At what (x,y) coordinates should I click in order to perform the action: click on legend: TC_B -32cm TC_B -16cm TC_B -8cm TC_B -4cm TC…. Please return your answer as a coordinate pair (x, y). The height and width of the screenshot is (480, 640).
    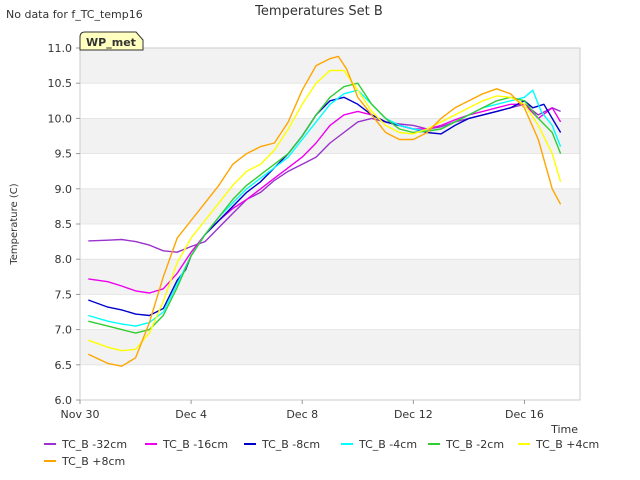
    Looking at the image, I should click on (321, 453).